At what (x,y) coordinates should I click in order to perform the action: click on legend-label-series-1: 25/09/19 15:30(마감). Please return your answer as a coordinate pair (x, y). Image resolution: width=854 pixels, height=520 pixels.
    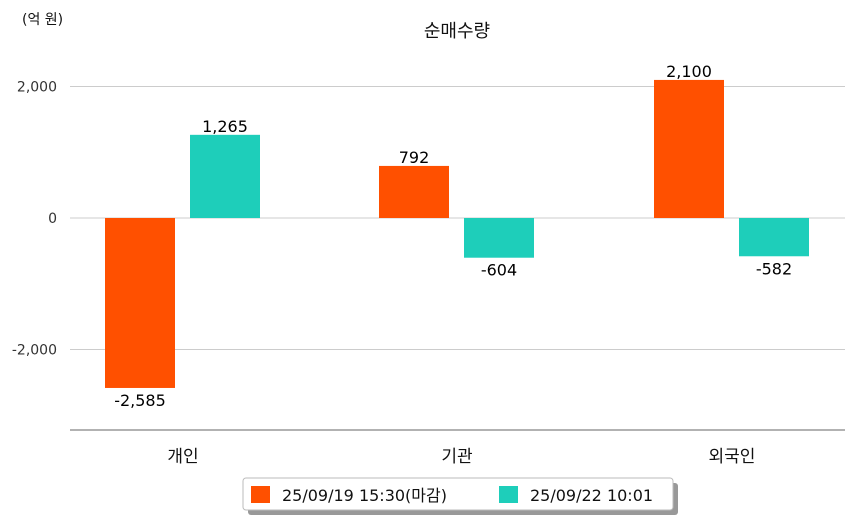
    Looking at the image, I should click on (364, 495).